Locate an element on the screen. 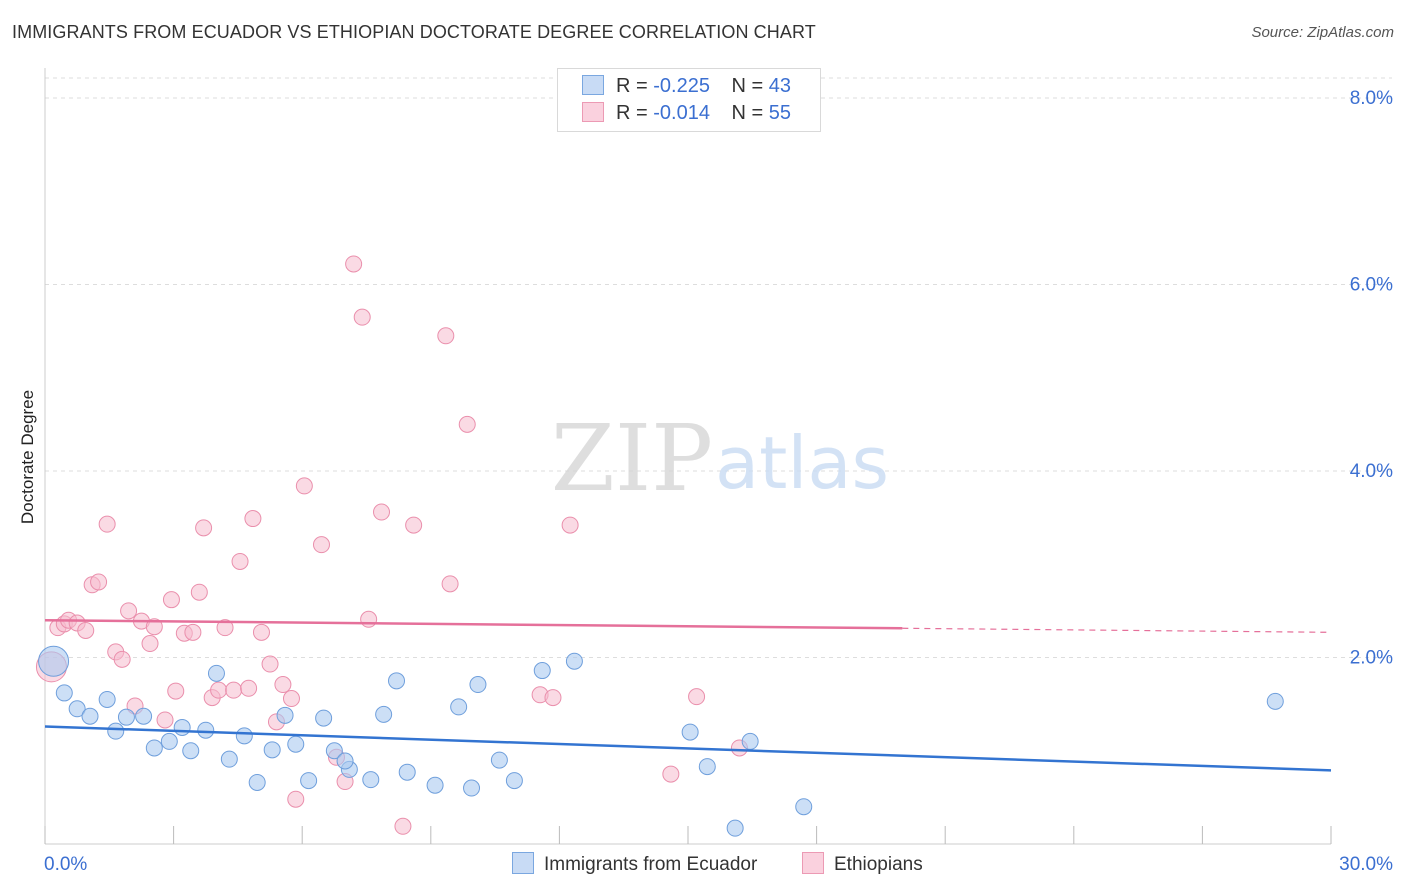  y-tick-label: 2.0% is located at coordinates (1371, 658).